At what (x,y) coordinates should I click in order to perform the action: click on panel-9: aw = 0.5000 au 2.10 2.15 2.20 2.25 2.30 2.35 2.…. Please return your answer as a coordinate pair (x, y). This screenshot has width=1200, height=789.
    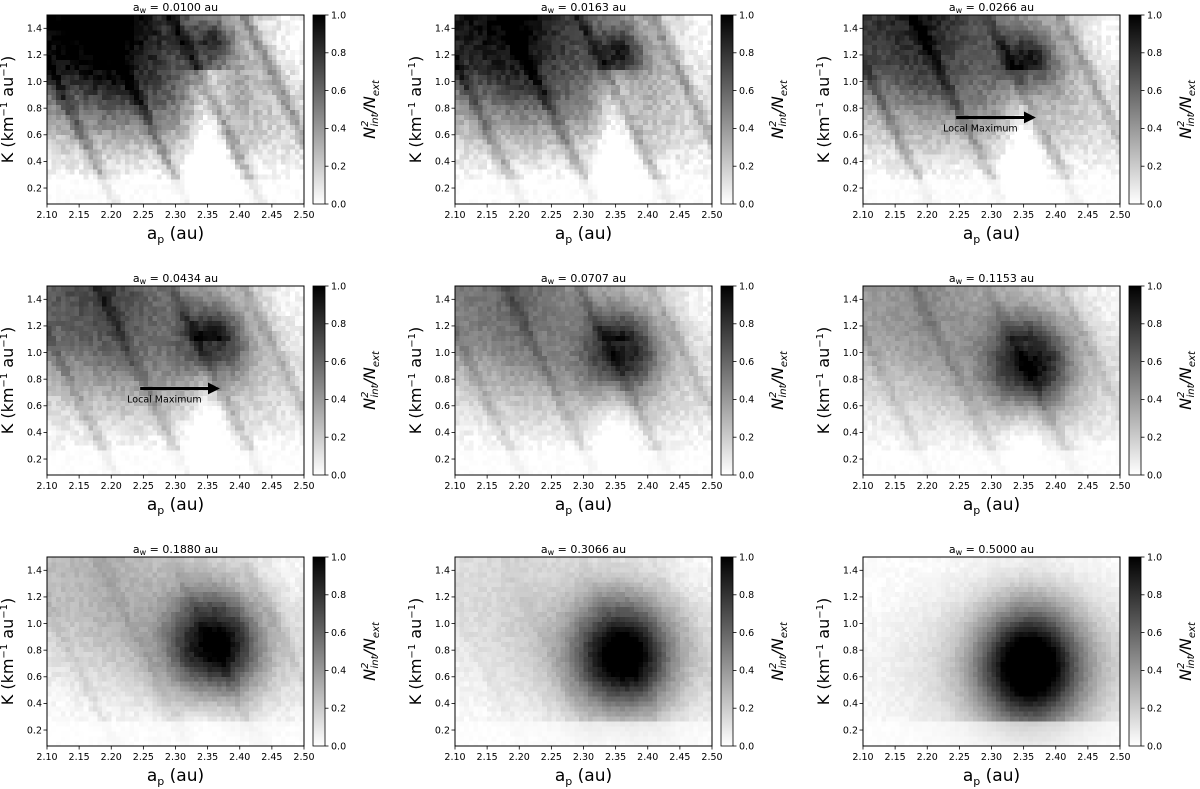
    Looking at the image, I should click on (1006, 665).